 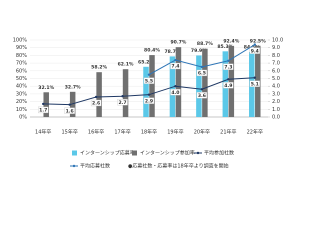 What do you see at coordinates (276, 56) in the screenshot?
I see `y2-tick-label: 8.0` at bounding box center [276, 56].